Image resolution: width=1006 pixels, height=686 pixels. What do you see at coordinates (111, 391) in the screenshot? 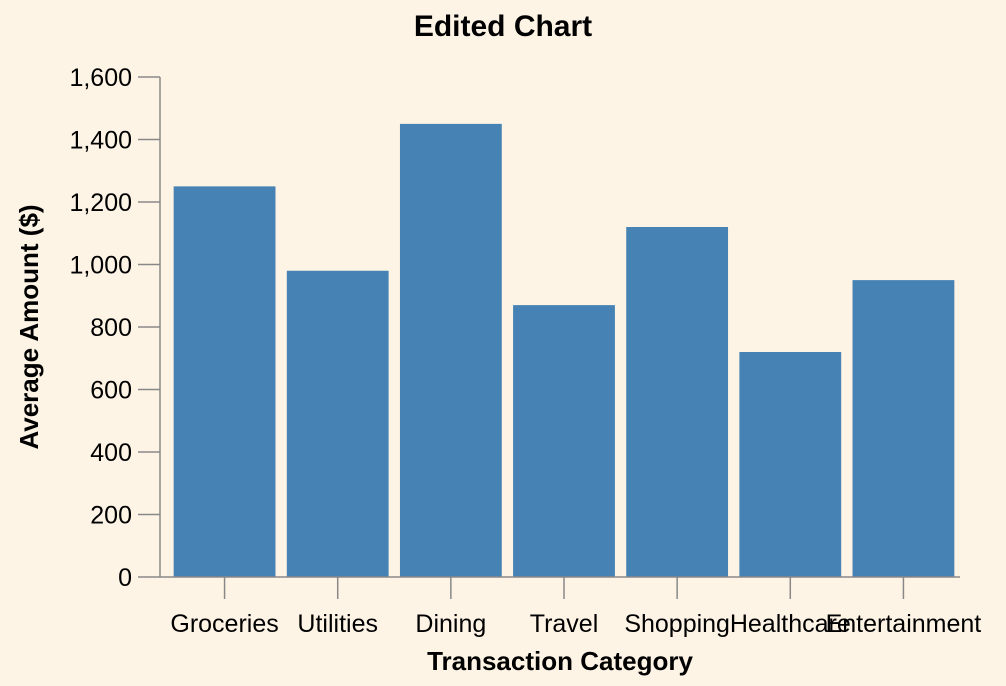
I see `y-tick-label: 600` at bounding box center [111, 391].